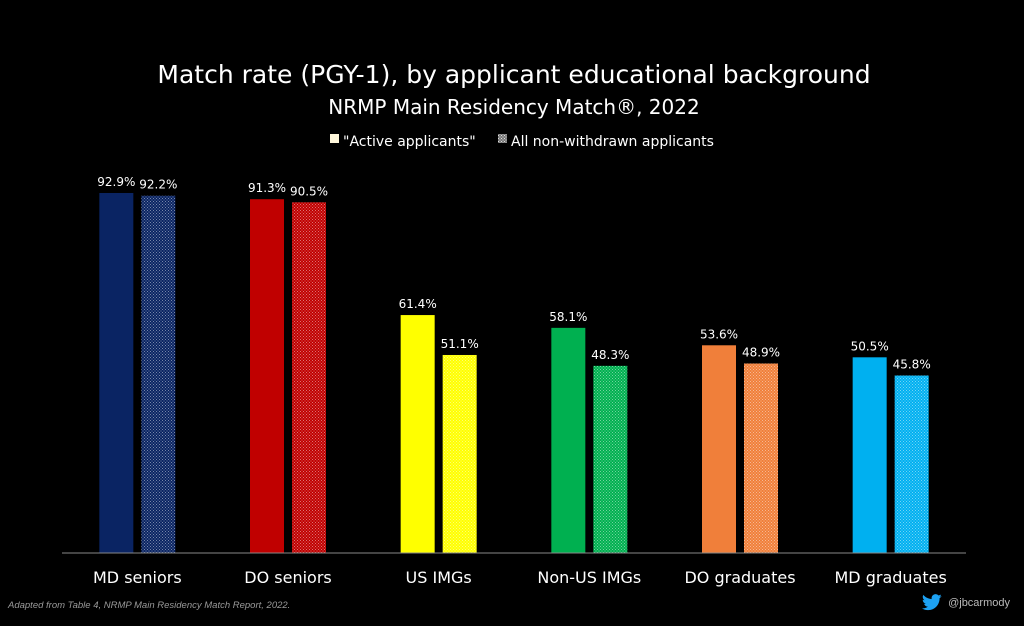 The width and height of the screenshot is (1024, 626). Describe the element at coordinates (610, 355) in the screenshot. I see `value-label: 48.3%` at that location.